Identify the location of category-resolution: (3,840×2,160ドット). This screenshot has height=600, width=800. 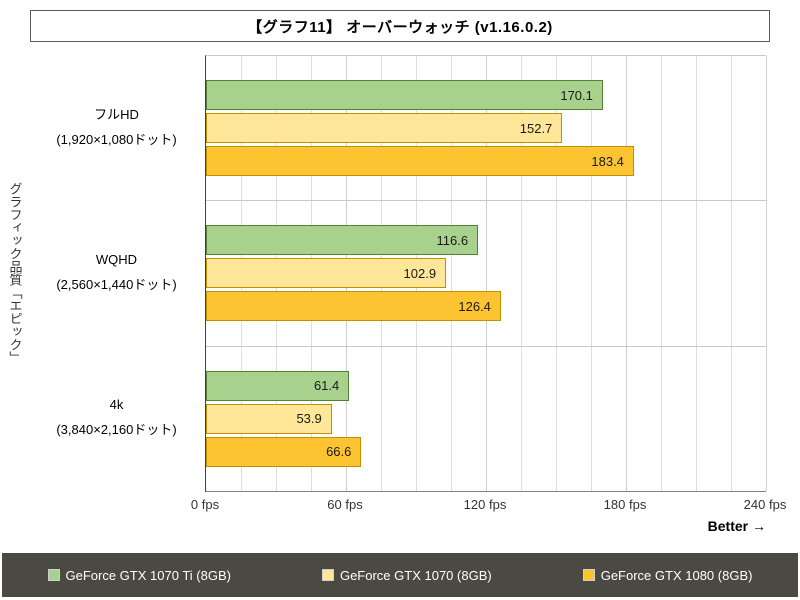
(116, 429).